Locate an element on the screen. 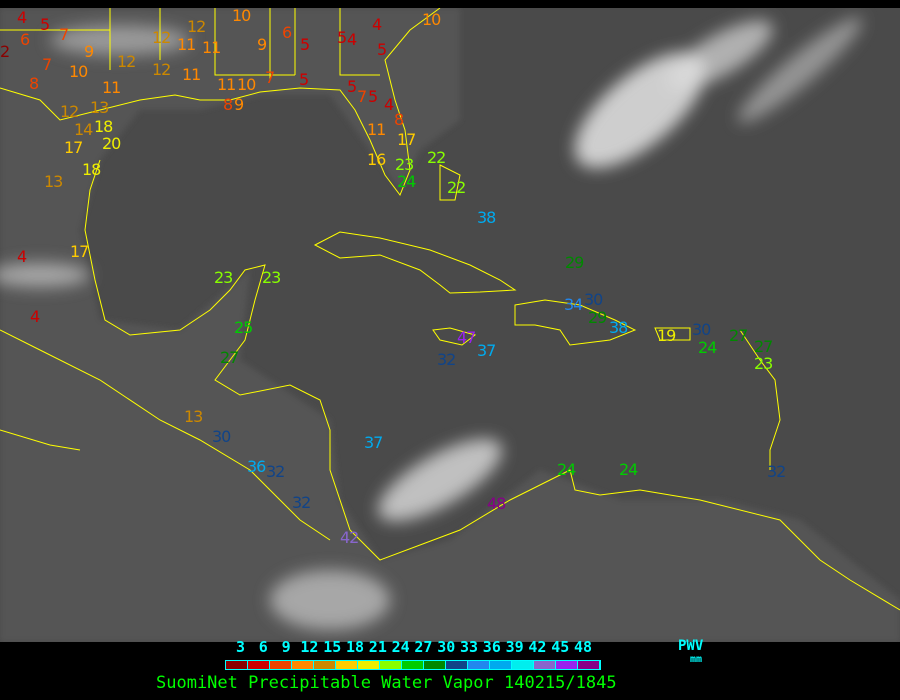 The image size is (900, 700). station-pwv-value: 34 is located at coordinates (573, 304).